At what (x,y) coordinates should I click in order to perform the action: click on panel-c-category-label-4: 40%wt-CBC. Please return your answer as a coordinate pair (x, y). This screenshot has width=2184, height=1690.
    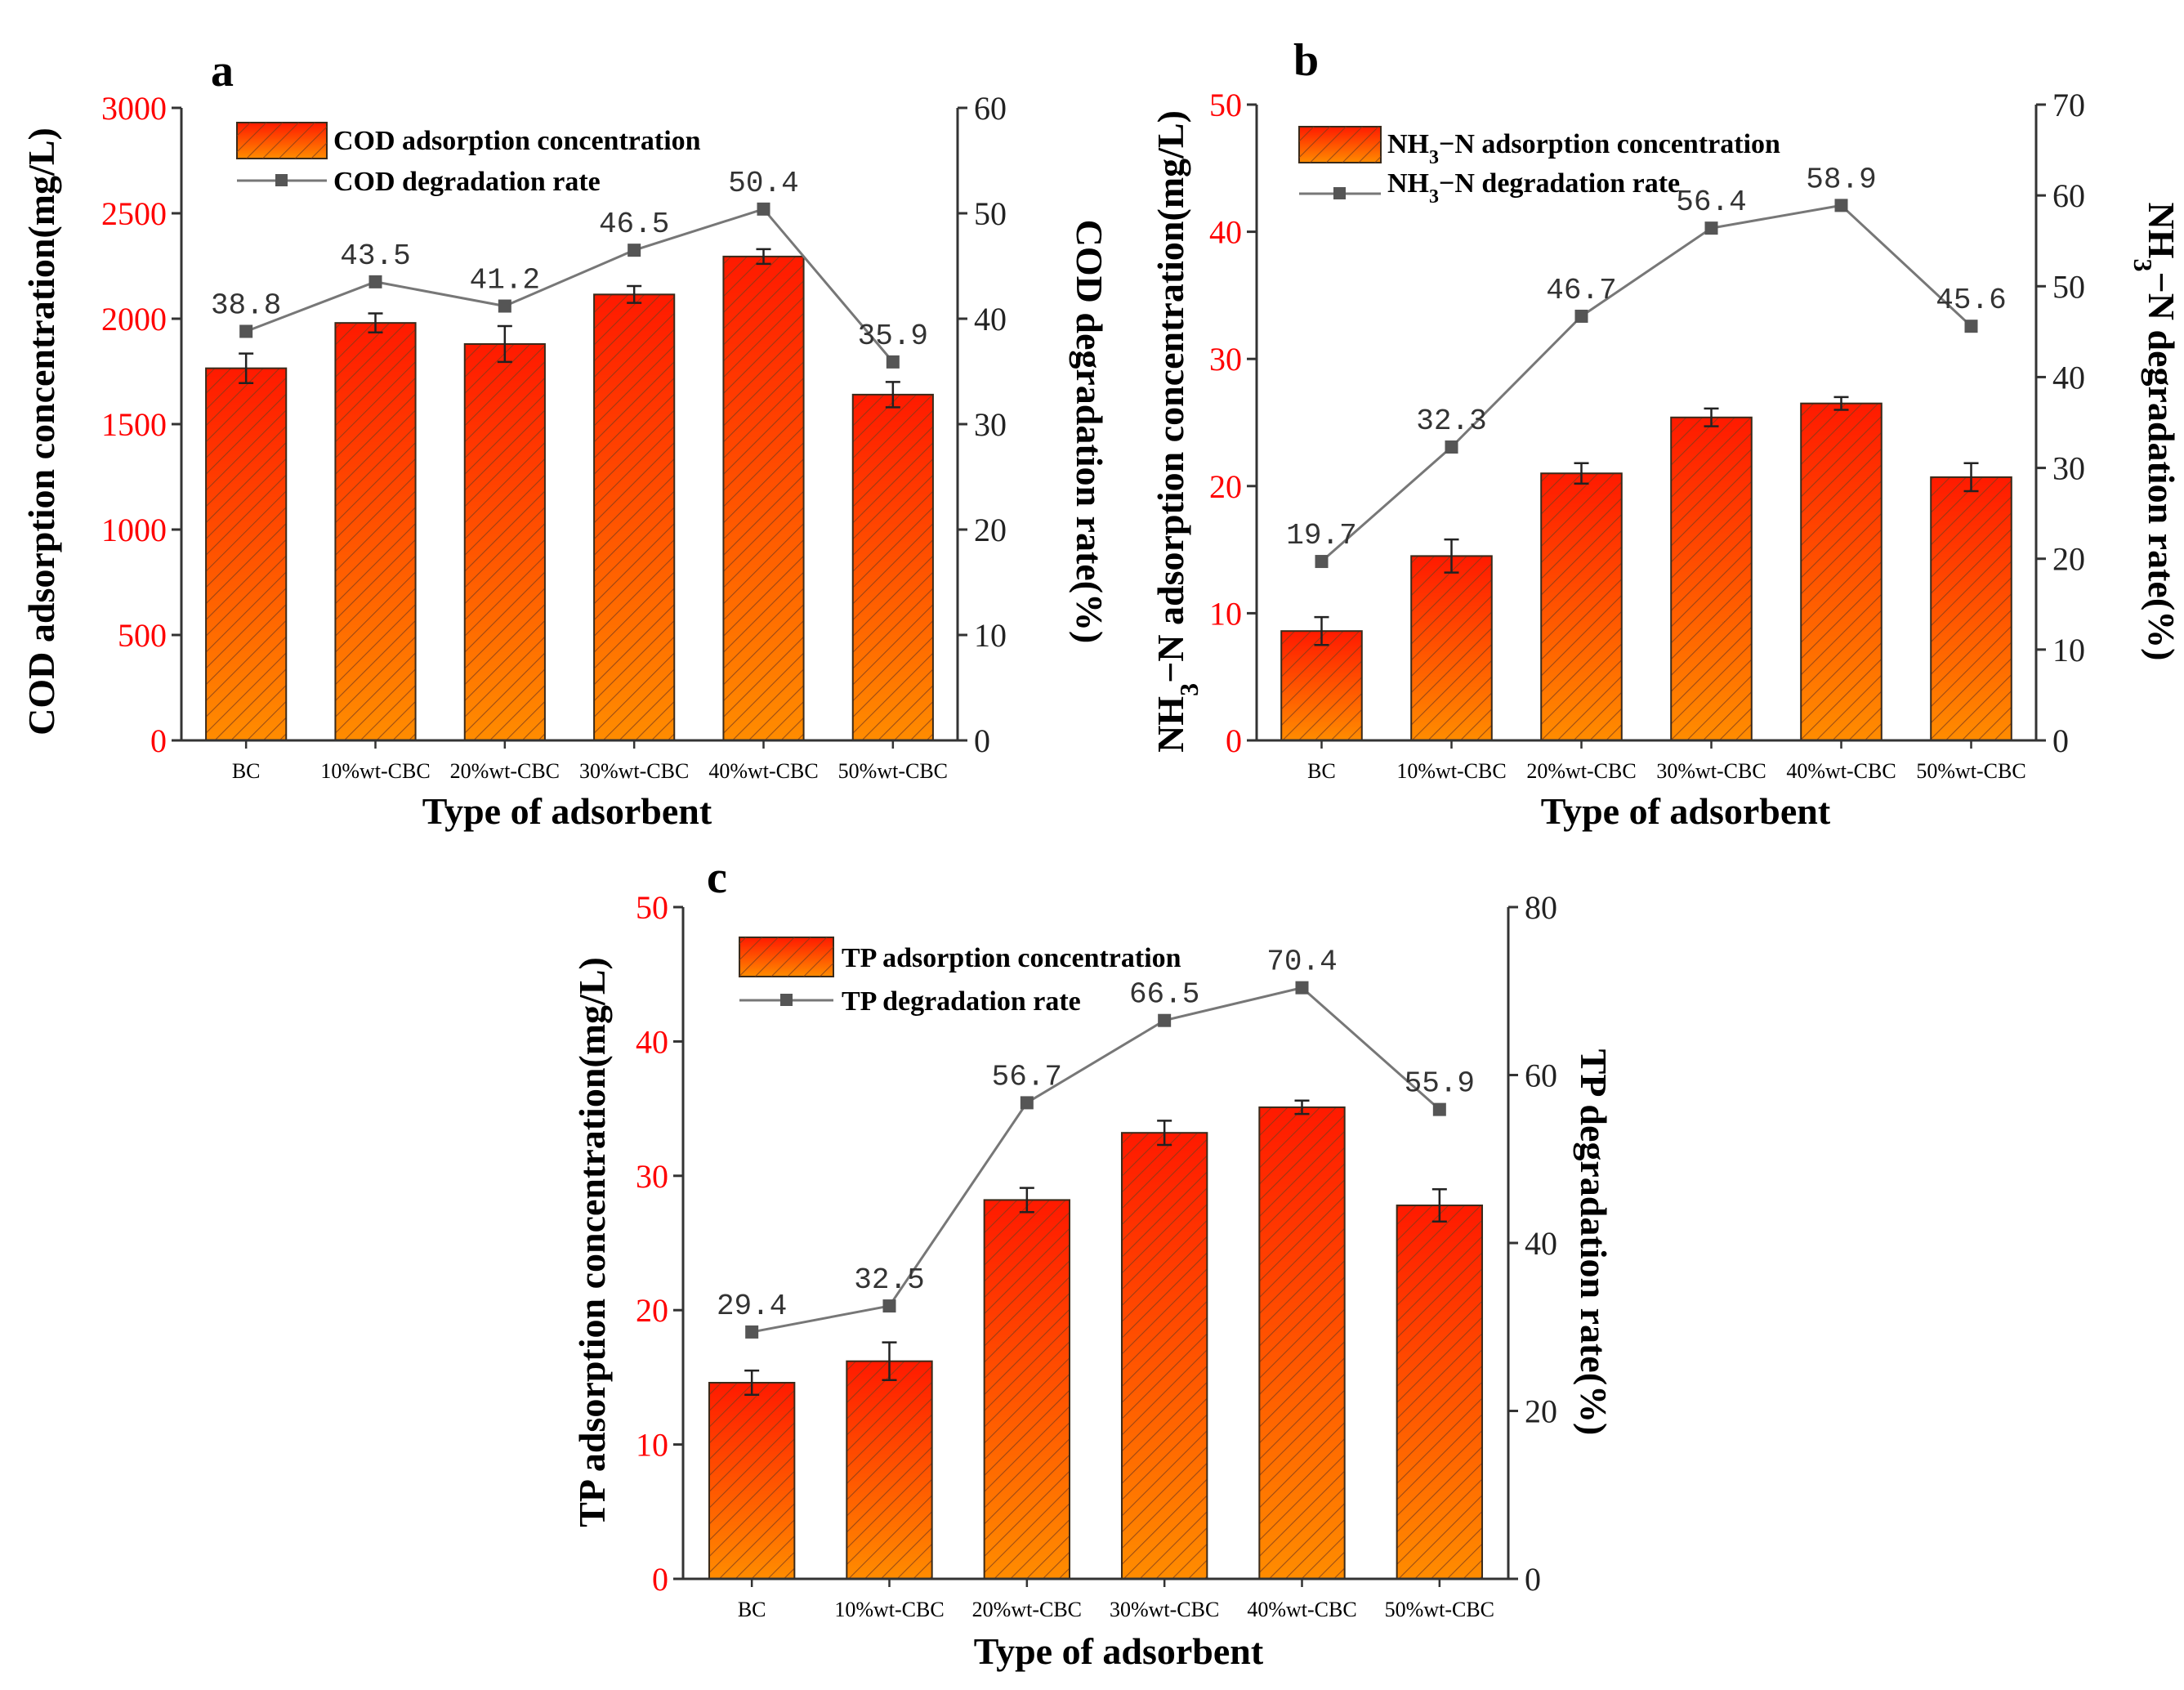
    Looking at the image, I should click on (1301, 1609).